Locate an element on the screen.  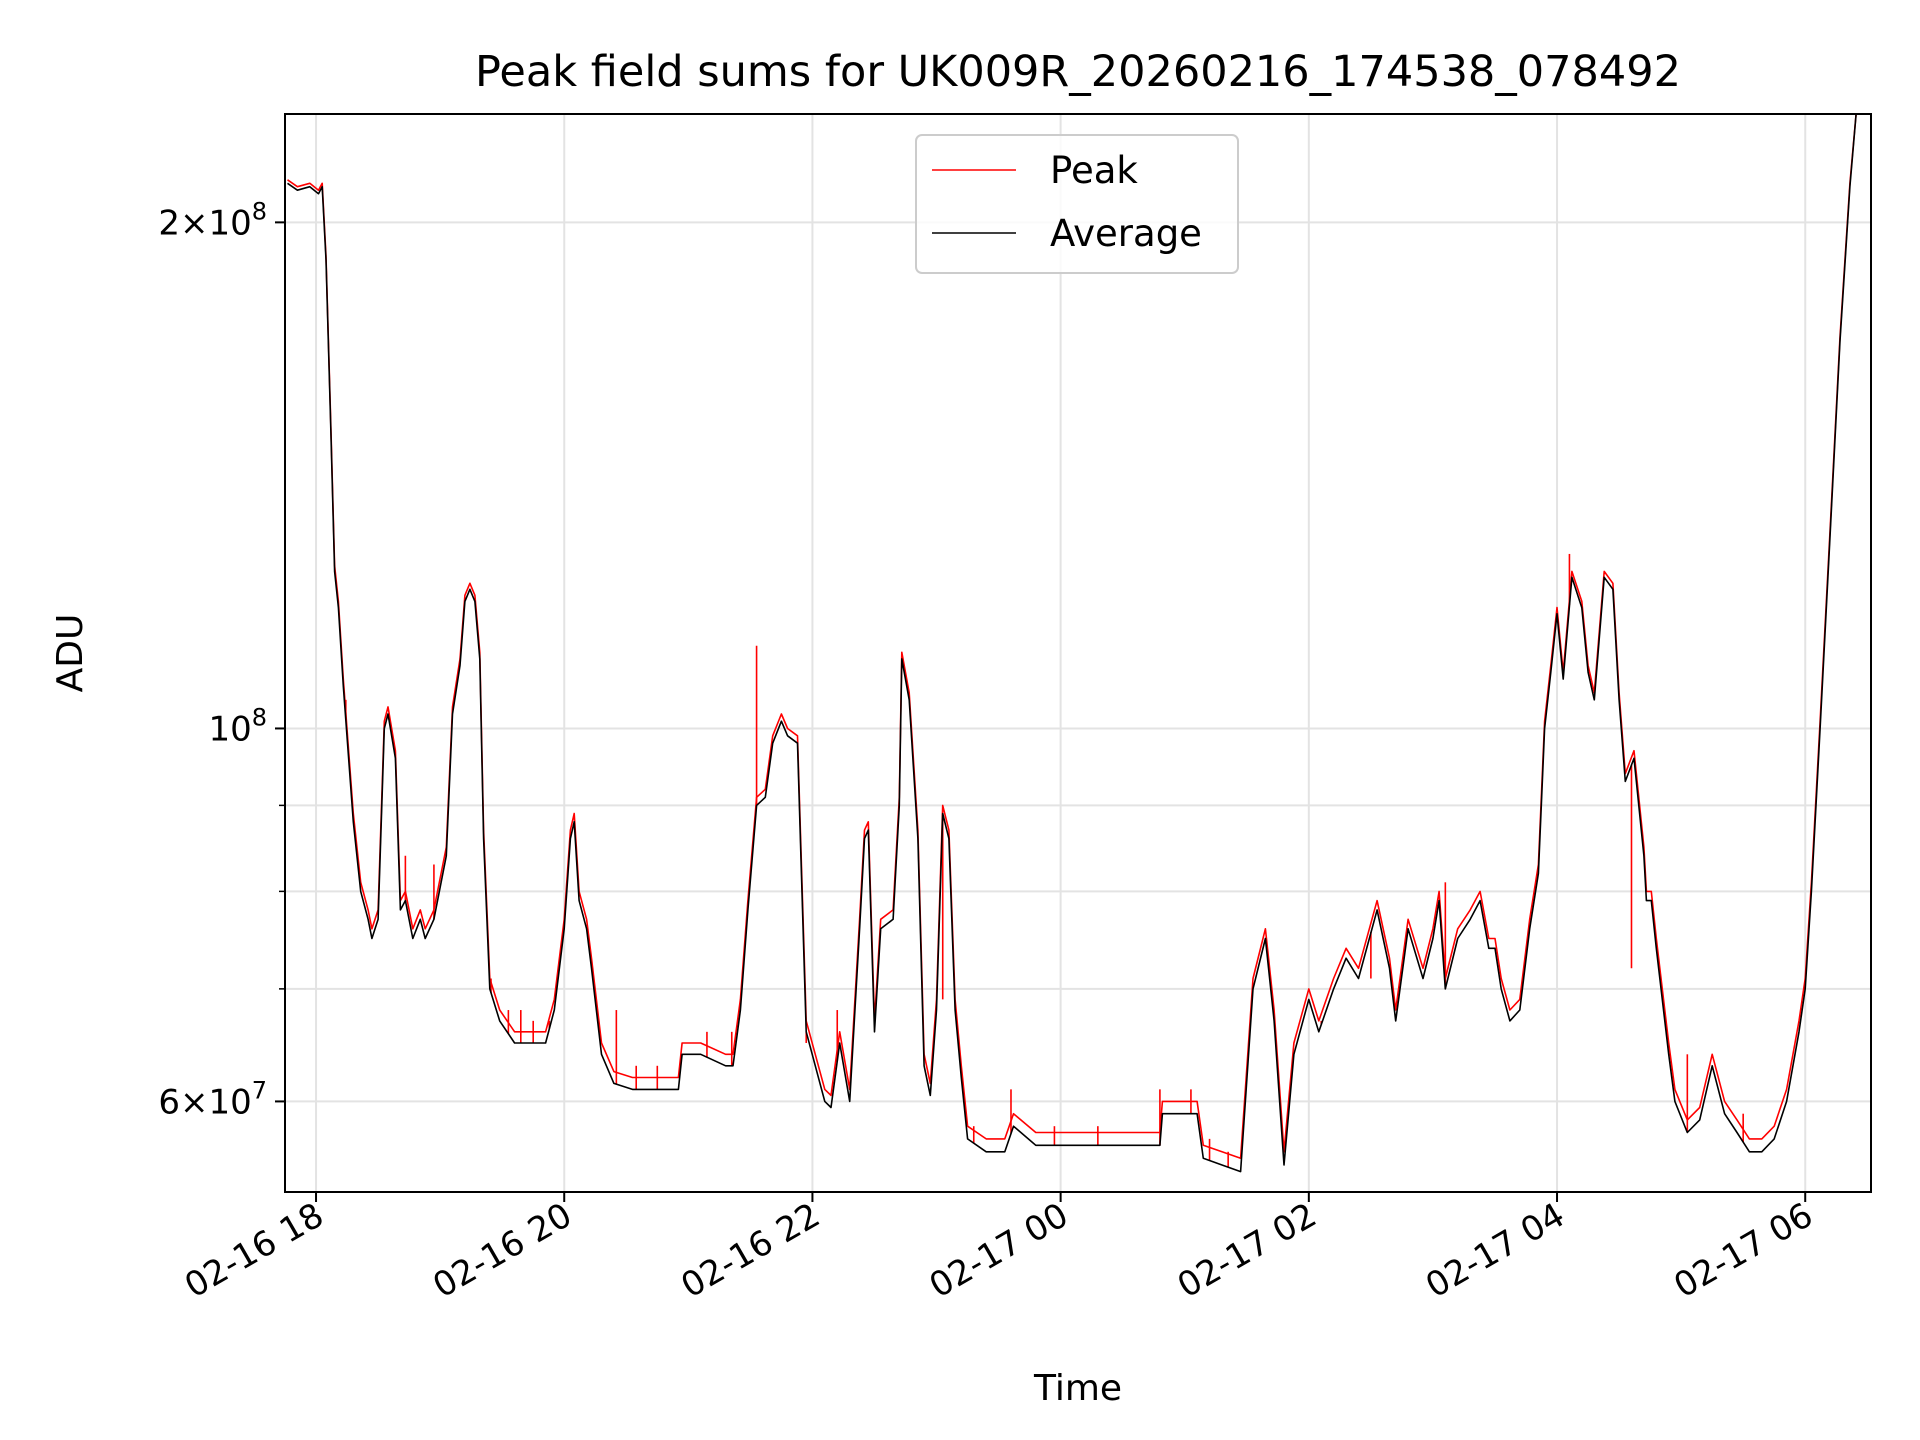
y-axis-label: ADU is located at coordinates (70, 653).